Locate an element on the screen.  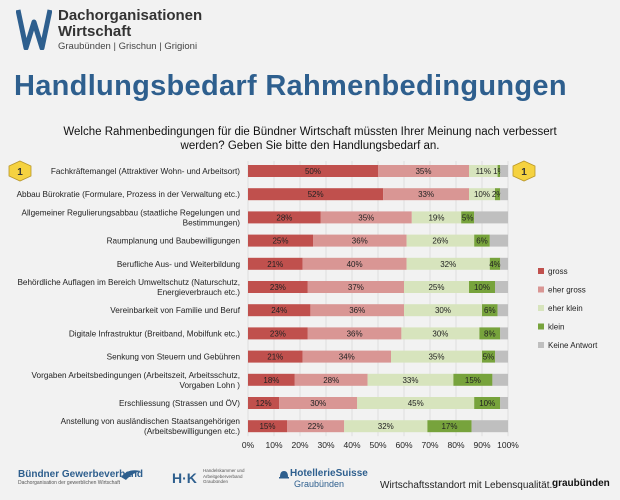
hk-sub3: Graubünden is located at coordinates (216, 481).